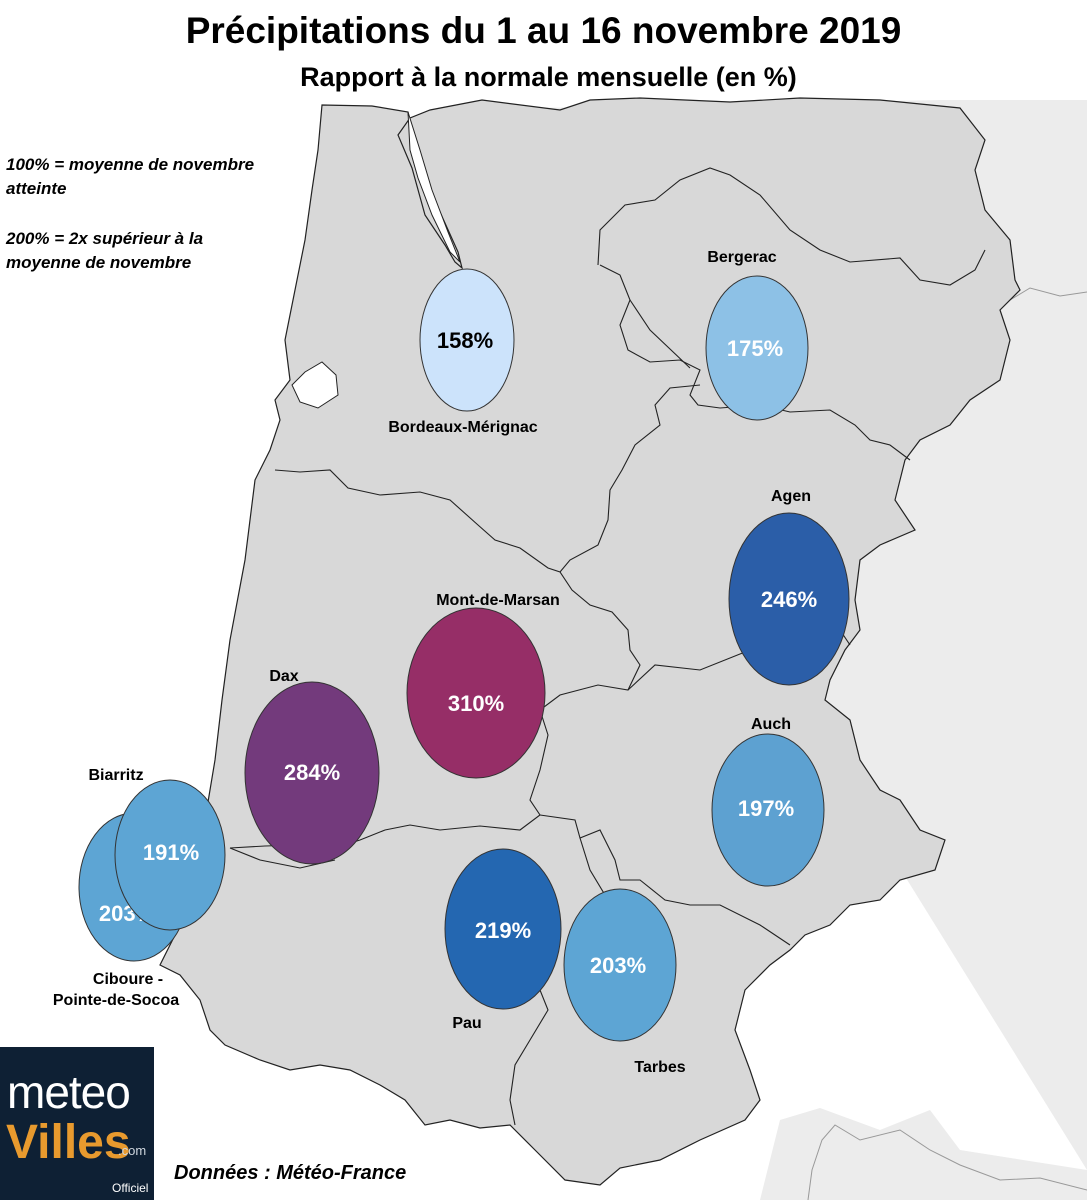 The height and width of the screenshot is (1200, 1087). I want to click on station-pau: 219% Pau, so click(503, 940).